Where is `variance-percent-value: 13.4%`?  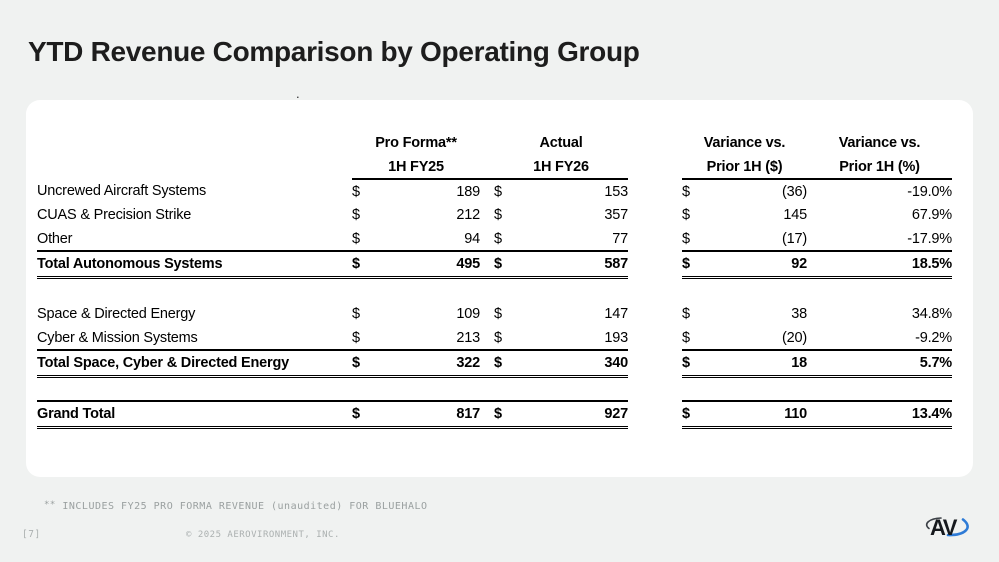 variance-percent-value: 13.4% is located at coordinates (879, 414).